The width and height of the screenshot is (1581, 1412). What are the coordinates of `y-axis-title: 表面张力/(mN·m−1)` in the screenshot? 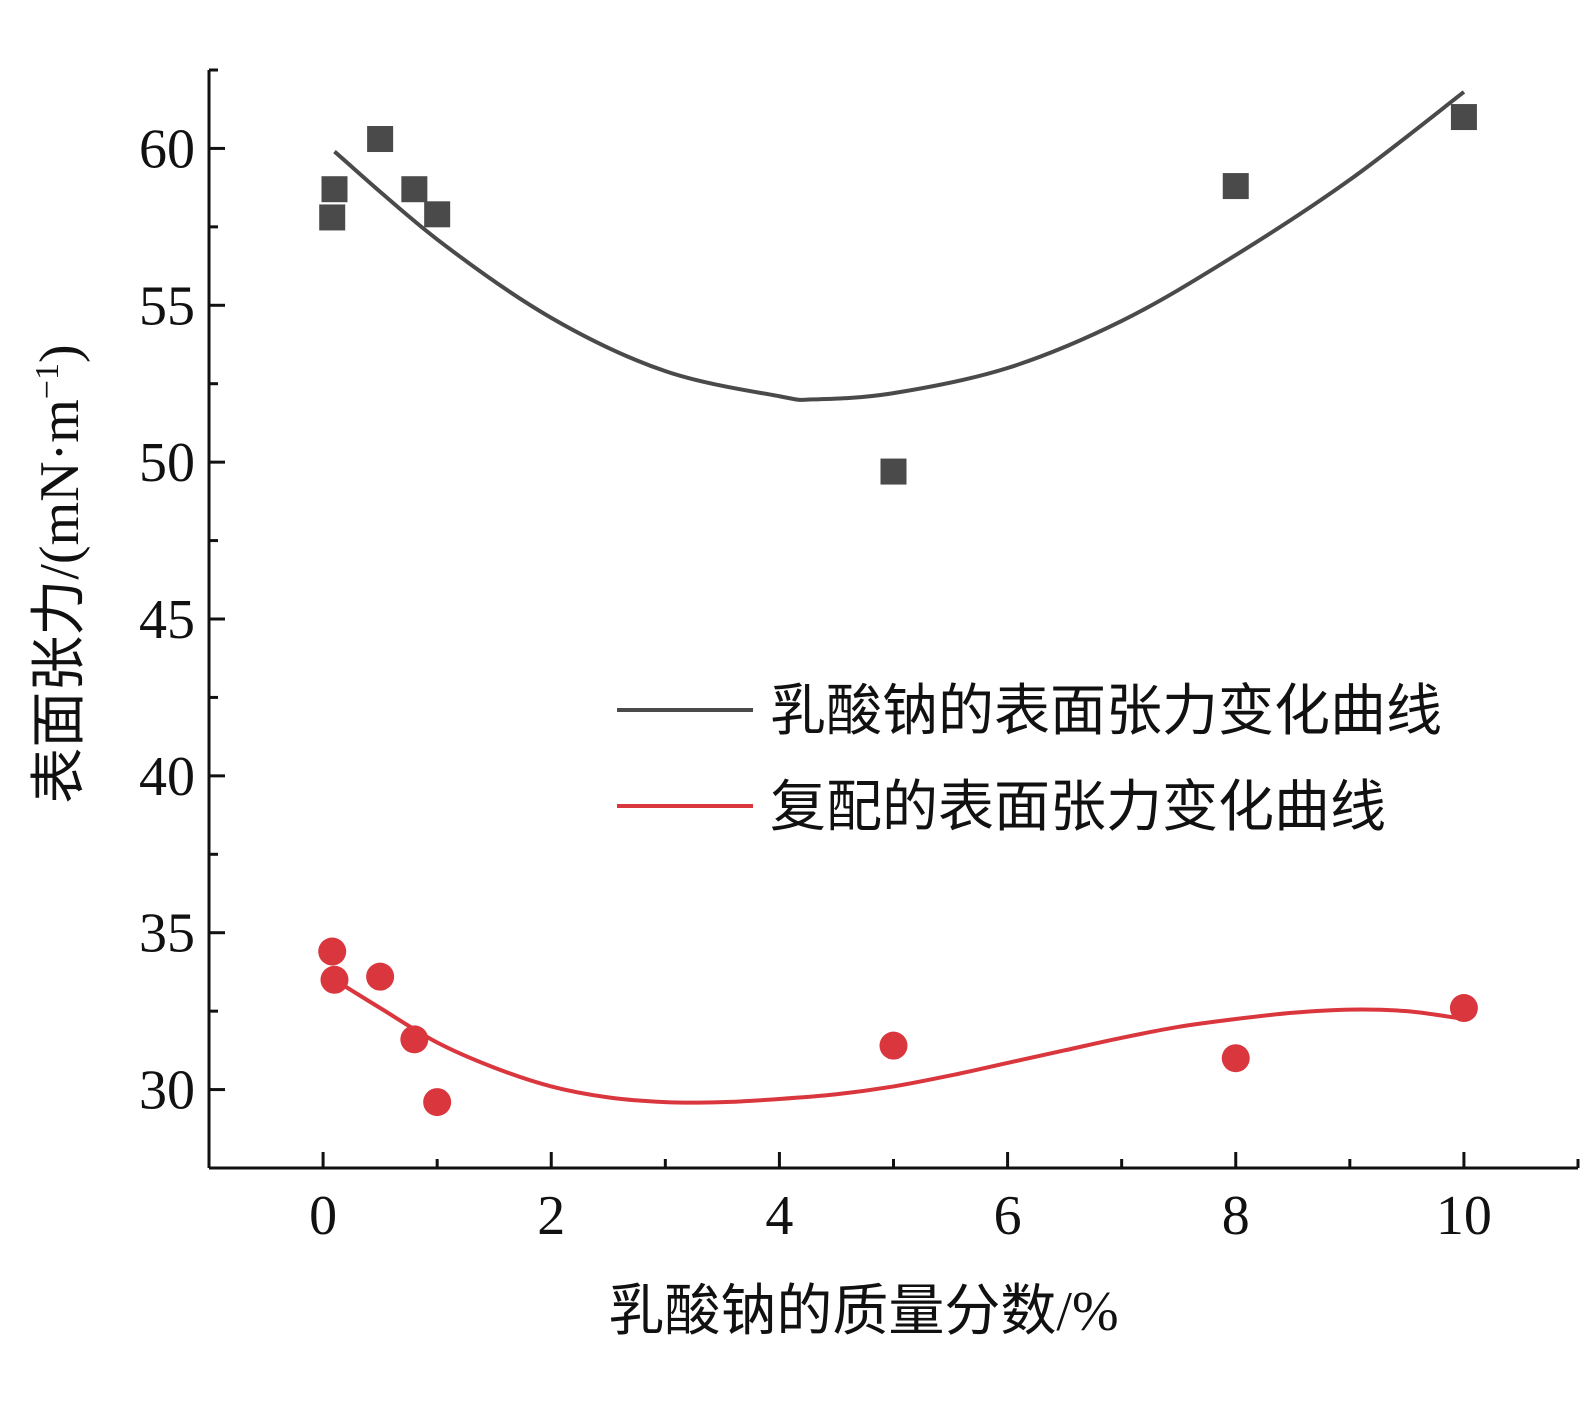 It's located at (60, 573).